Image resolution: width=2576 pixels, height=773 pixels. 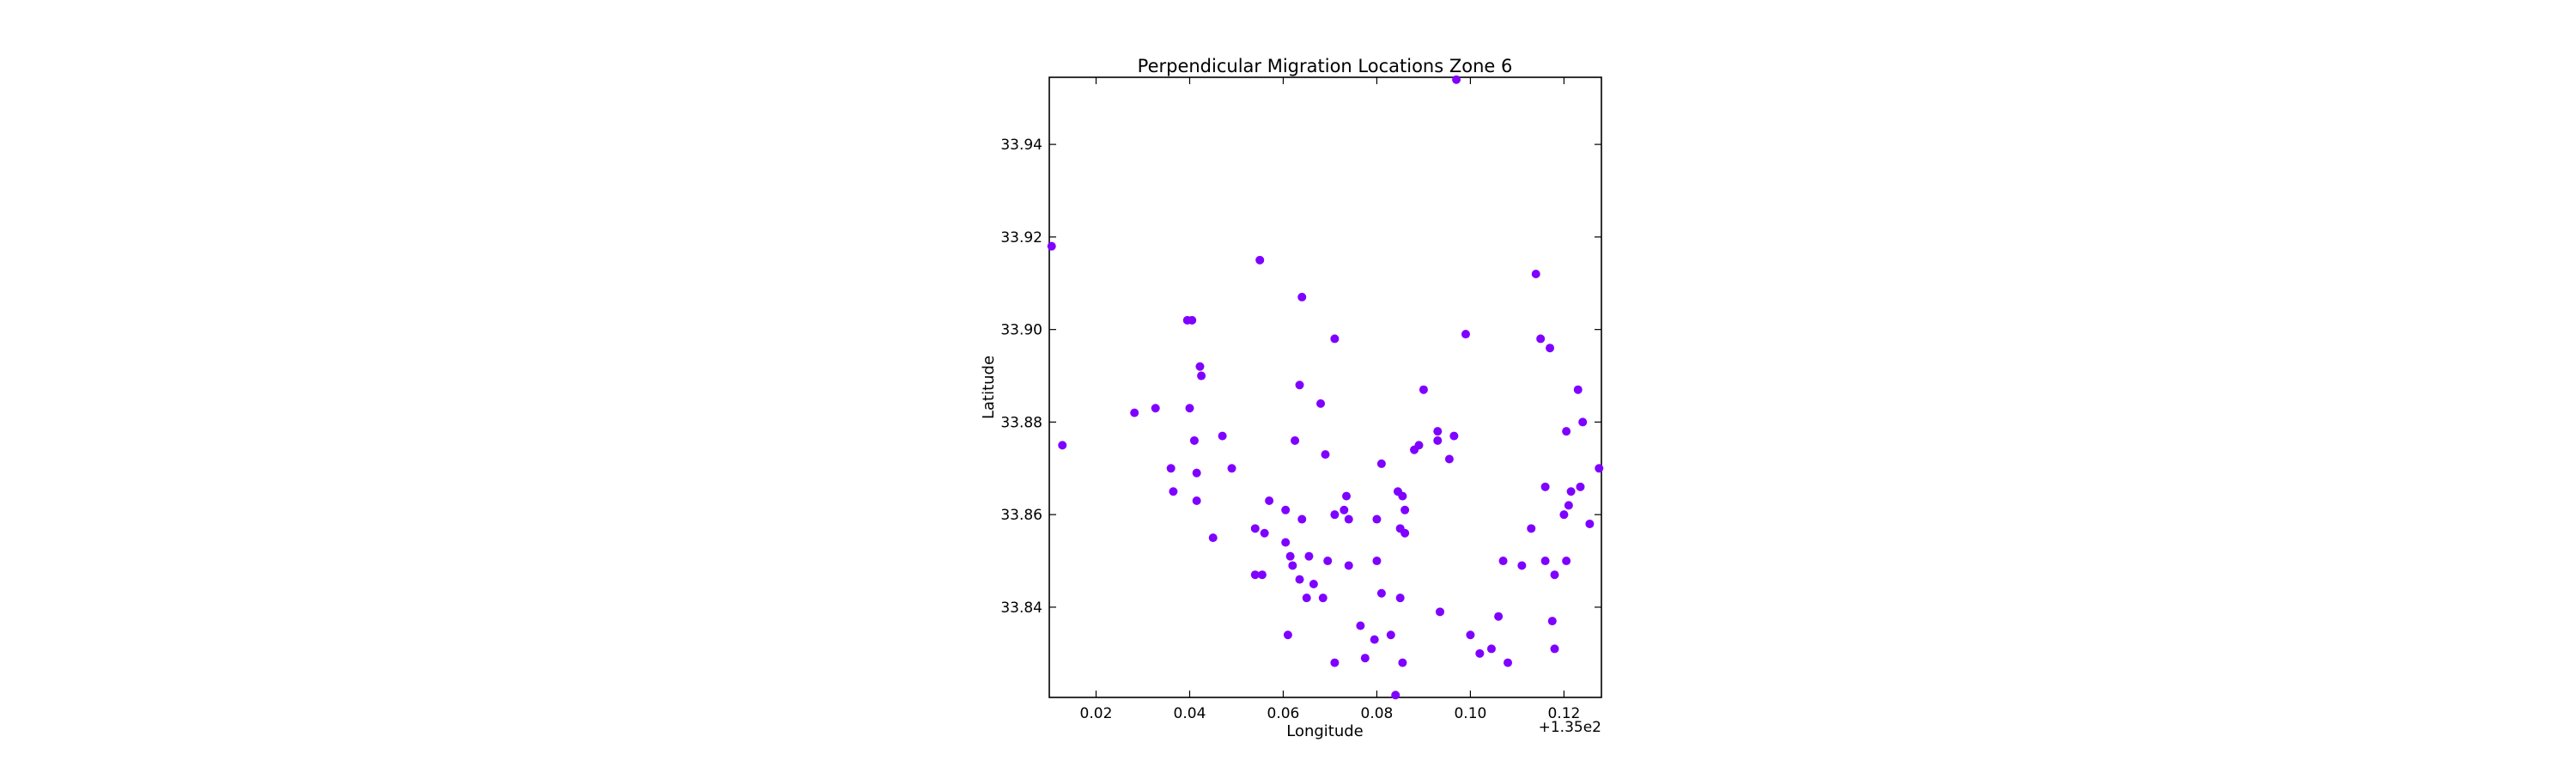 I want to click on chart-title: Perpendicular Migration Locations Zone 6, so click(x=1325, y=66).